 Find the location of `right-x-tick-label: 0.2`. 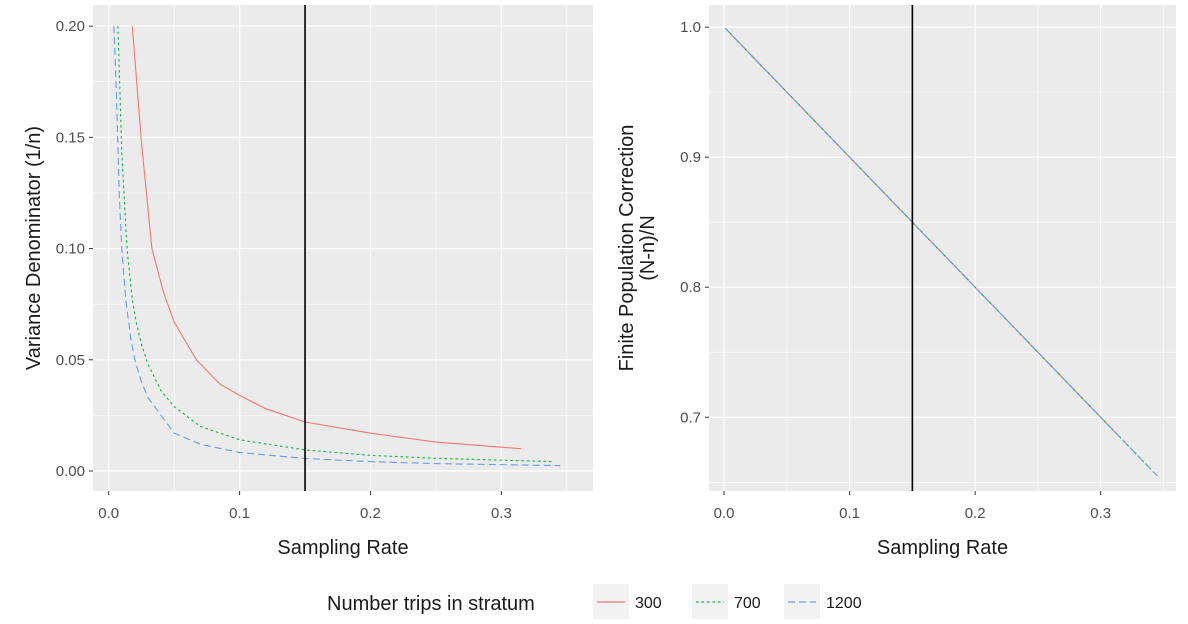

right-x-tick-label: 0.2 is located at coordinates (975, 513).